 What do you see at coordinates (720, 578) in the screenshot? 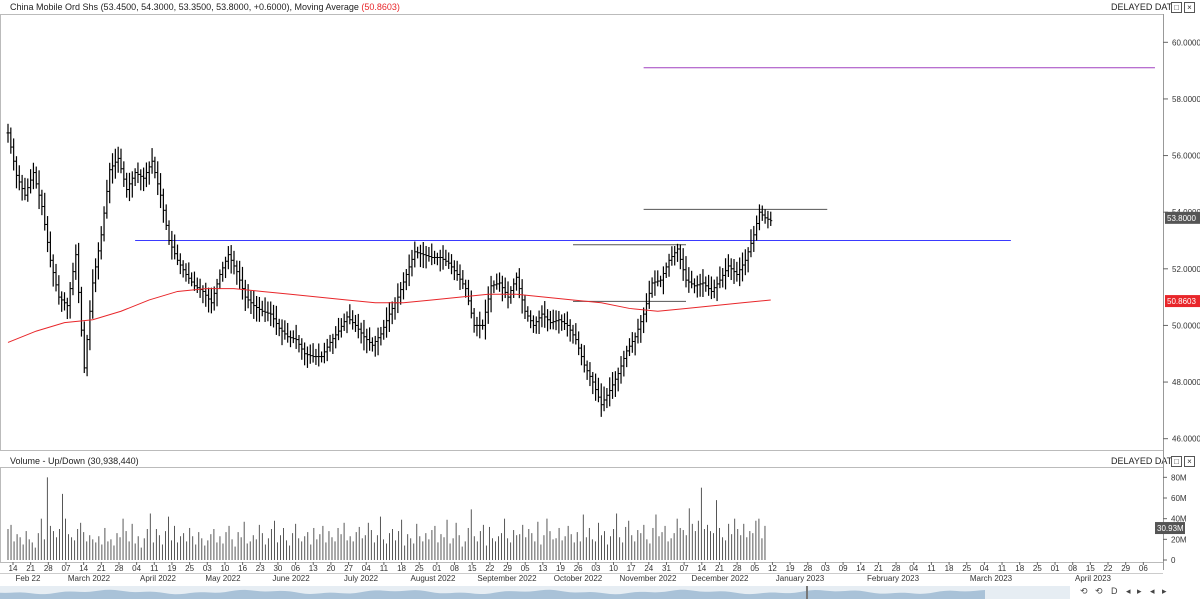
I see `month-label: December 2022` at bounding box center [720, 578].